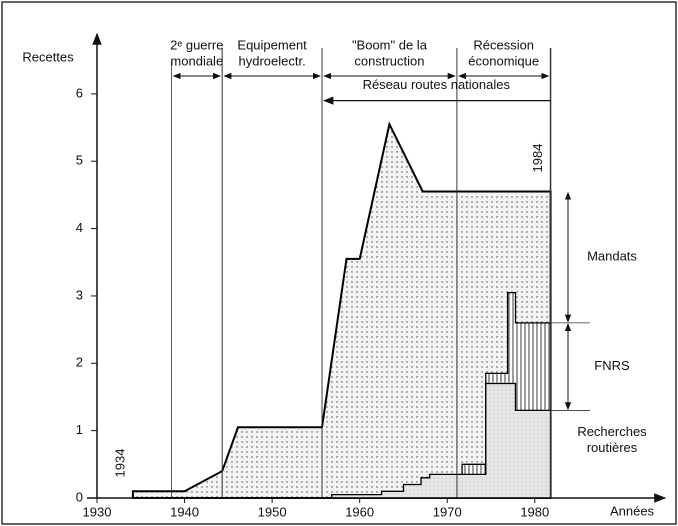  Describe the element at coordinates (119, 463) in the screenshot. I see `year-annotation: 1934` at that location.